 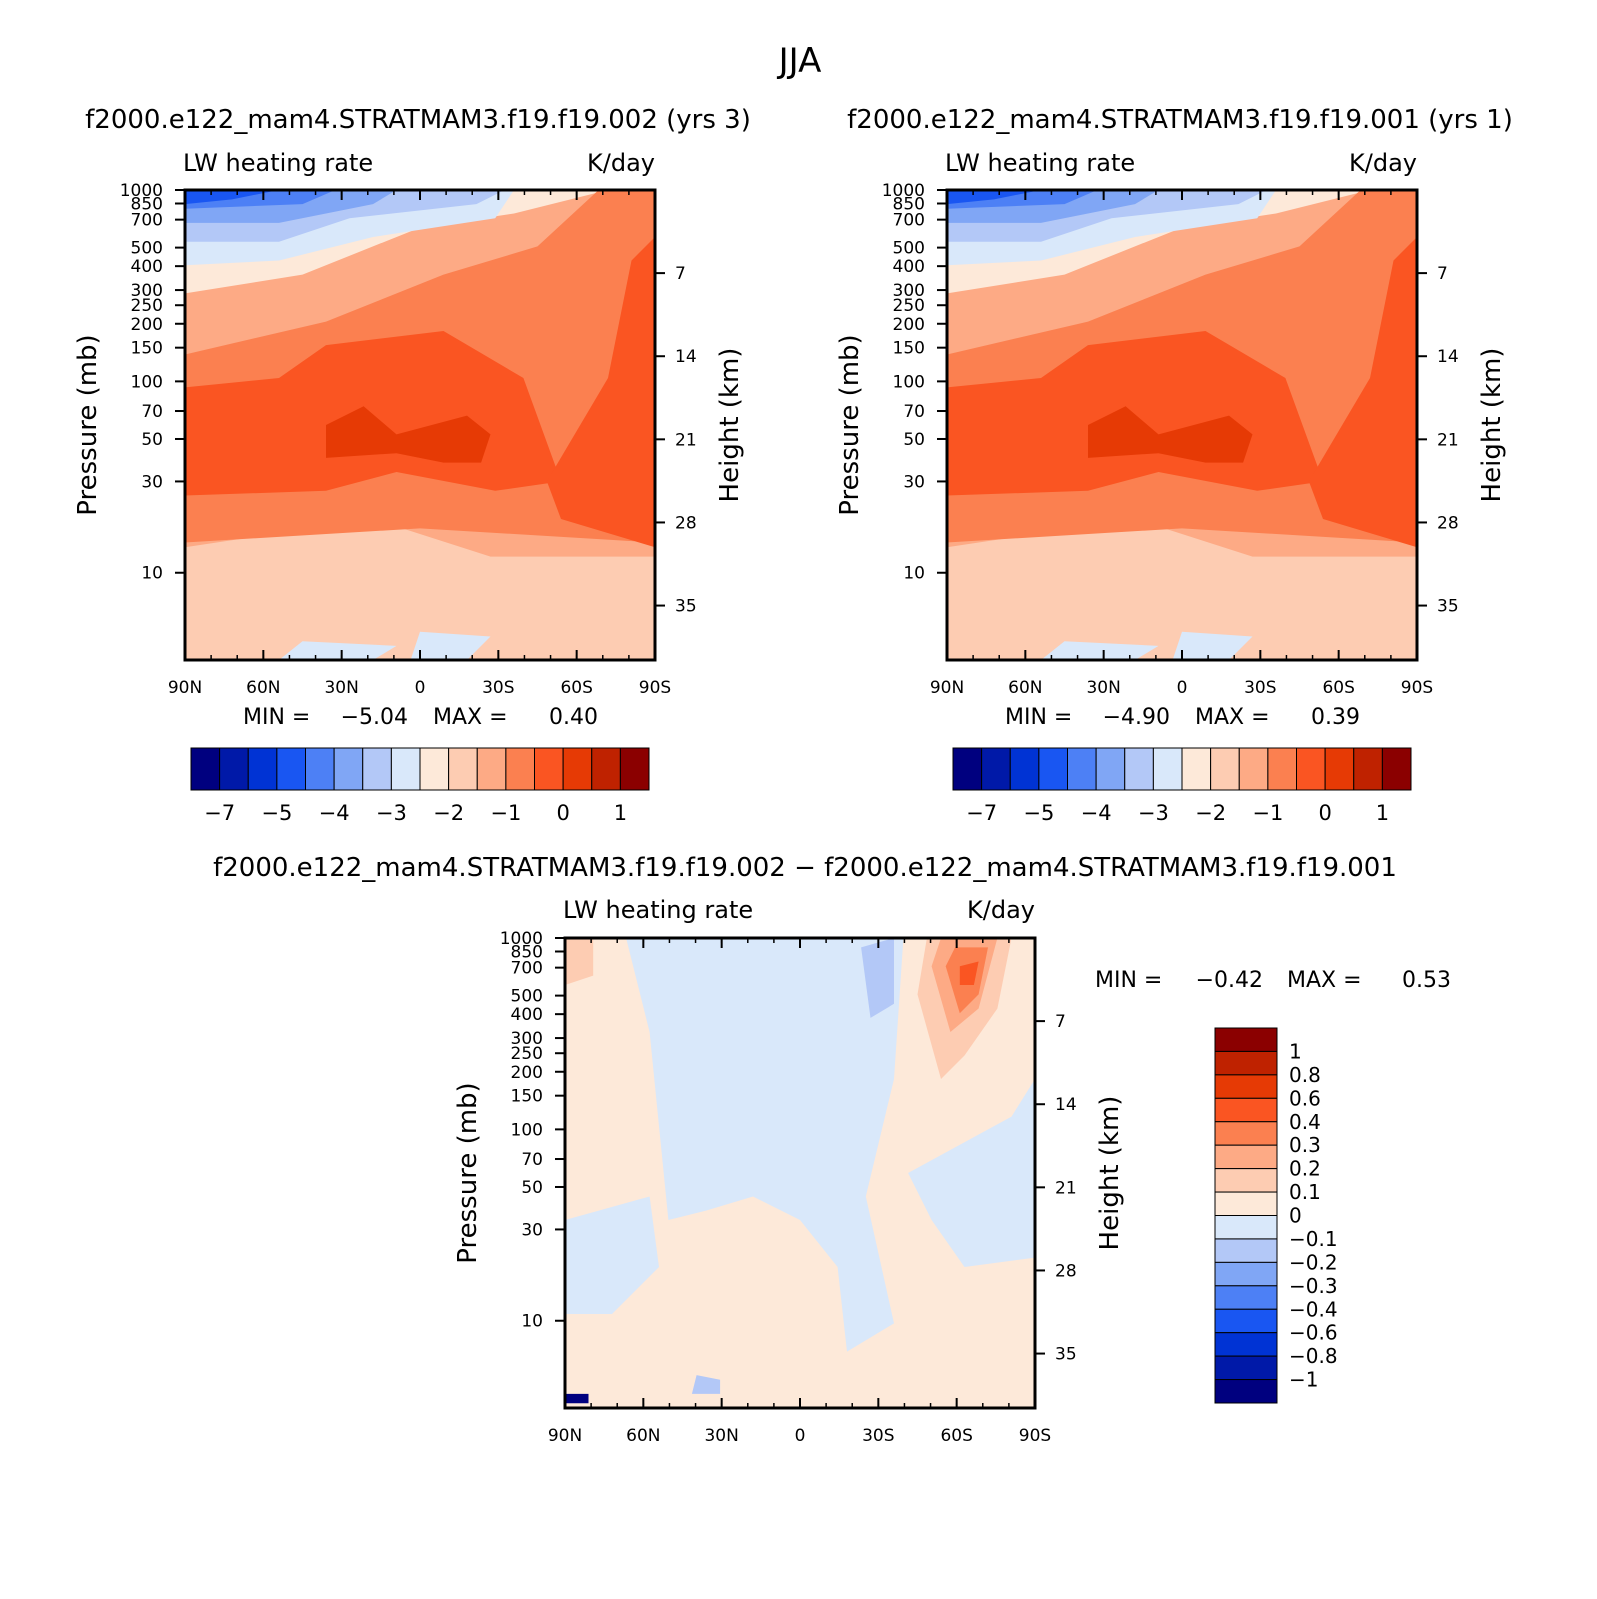 I want to click on min-label: MIN =, so click(x=276, y=717).